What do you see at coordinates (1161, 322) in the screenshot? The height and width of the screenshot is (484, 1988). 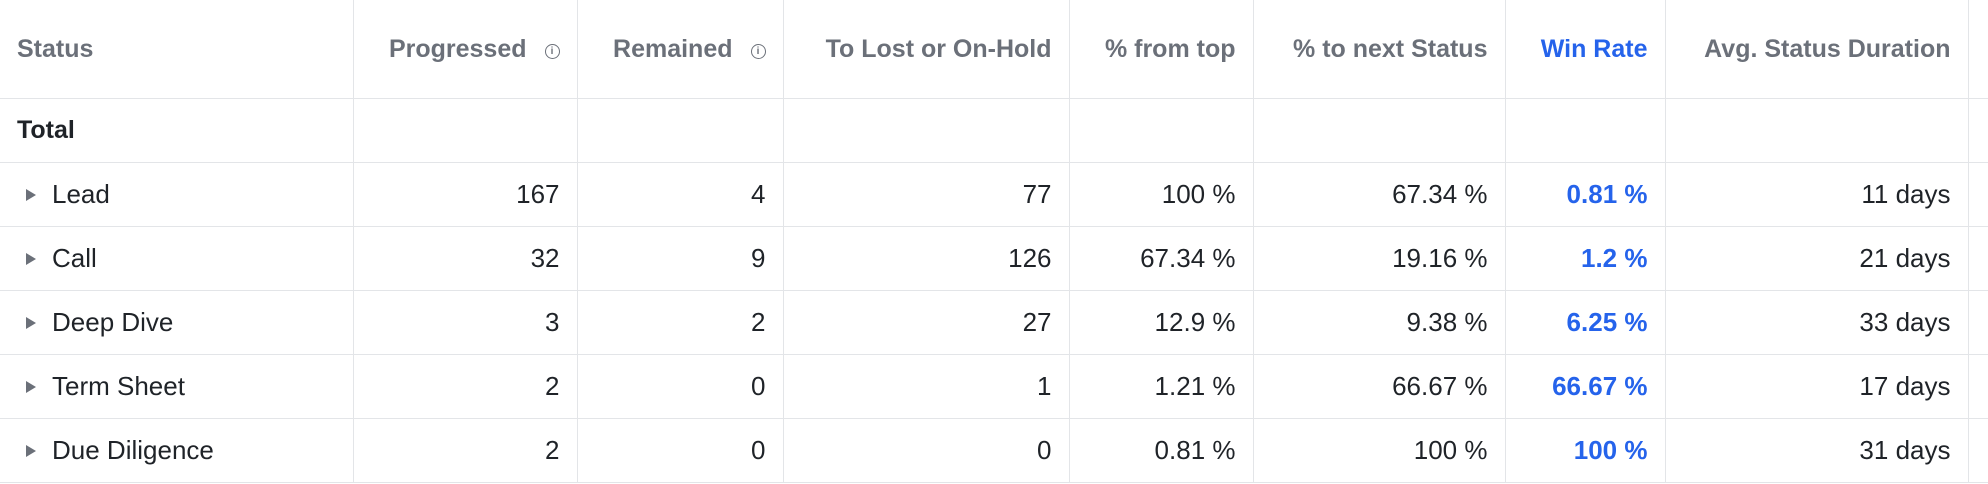 I see `pct-from-top-cell: 12.9 %` at bounding box center [1161, 322].